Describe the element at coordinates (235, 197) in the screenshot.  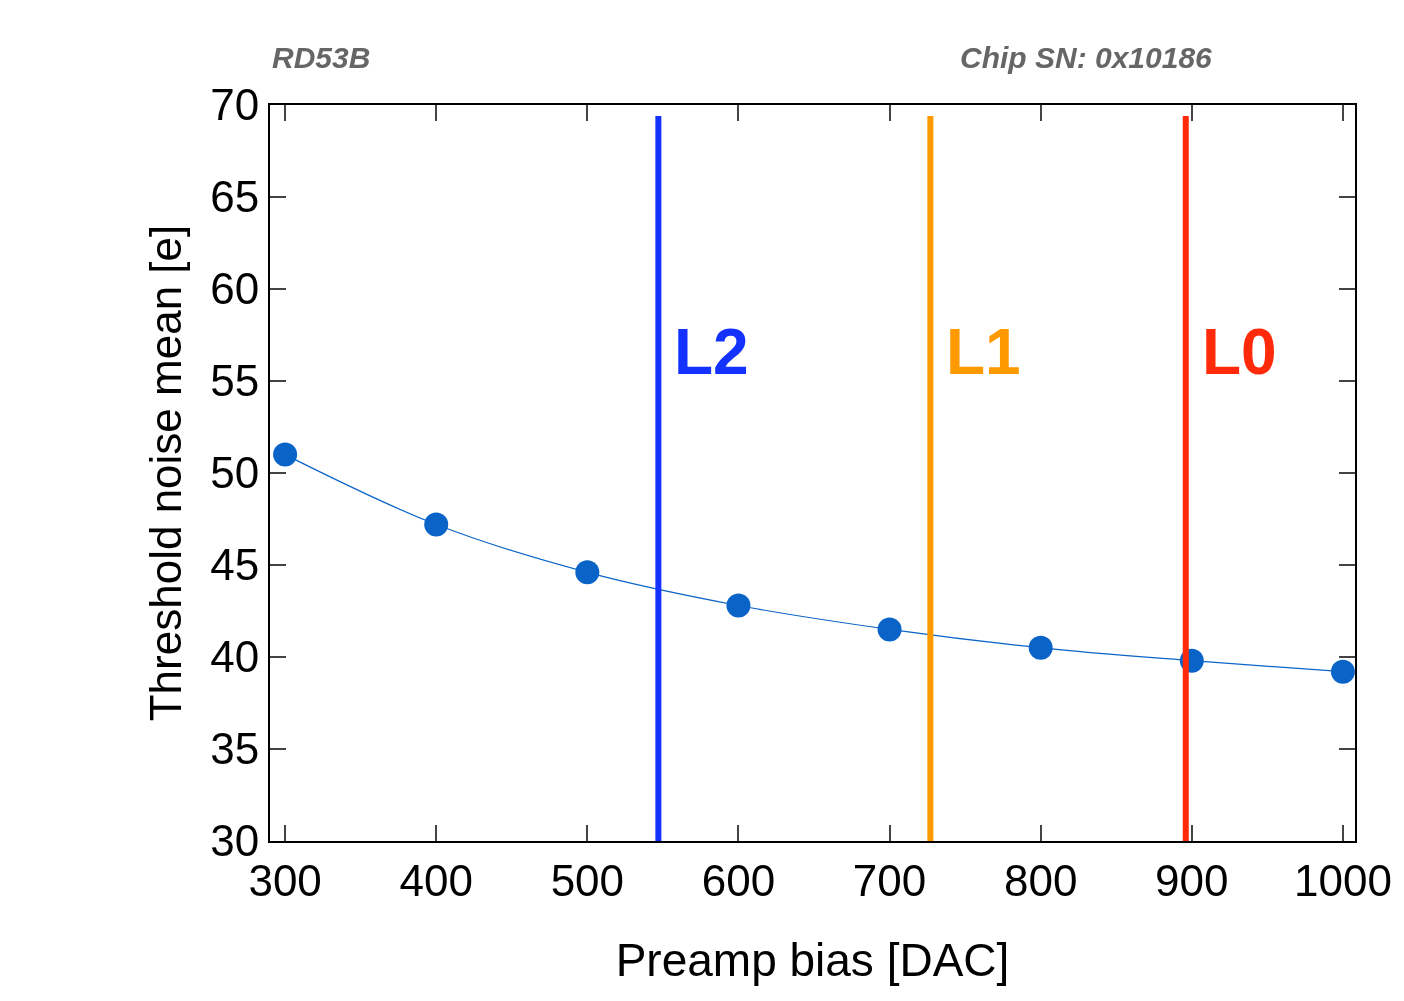
I see `y-tick-label: 65` at that location.